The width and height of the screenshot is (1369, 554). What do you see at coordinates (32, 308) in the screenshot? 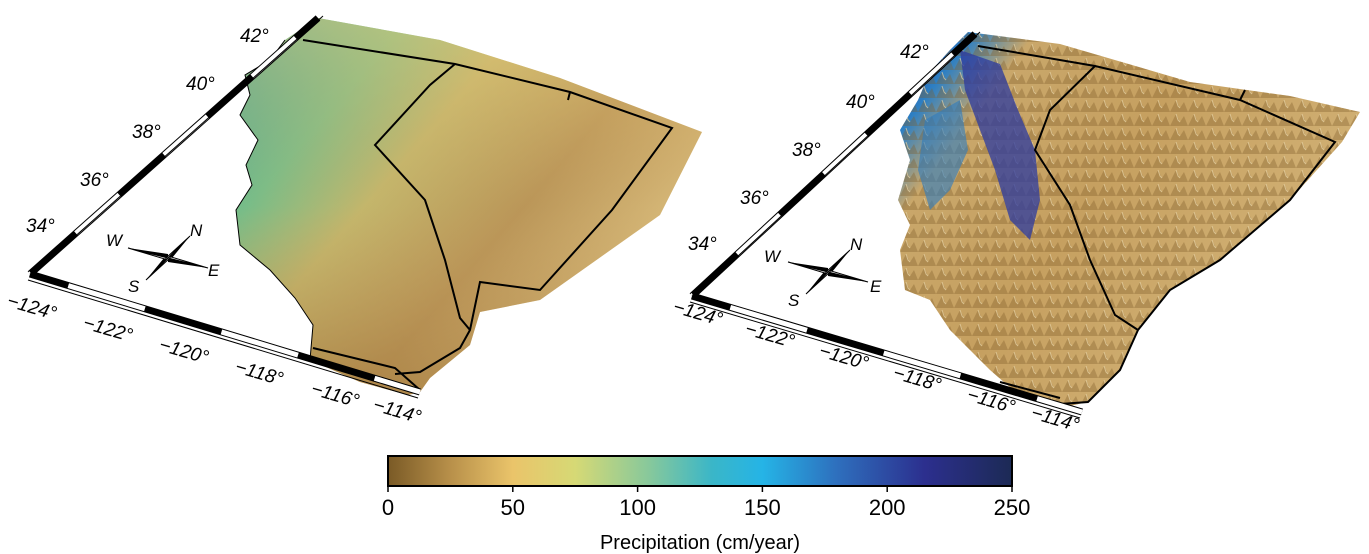
I see `flat-lon-label-124: −124°` at bounding box center [32, 308].